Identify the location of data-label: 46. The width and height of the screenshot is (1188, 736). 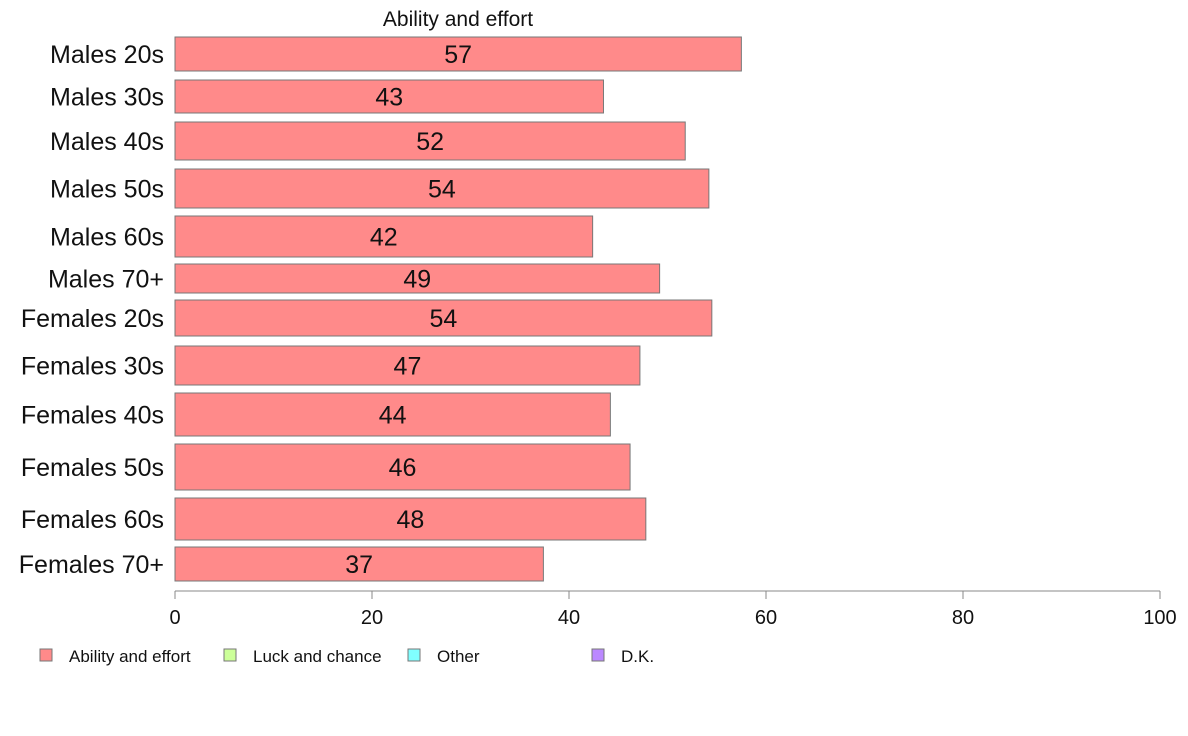
(403, 468).